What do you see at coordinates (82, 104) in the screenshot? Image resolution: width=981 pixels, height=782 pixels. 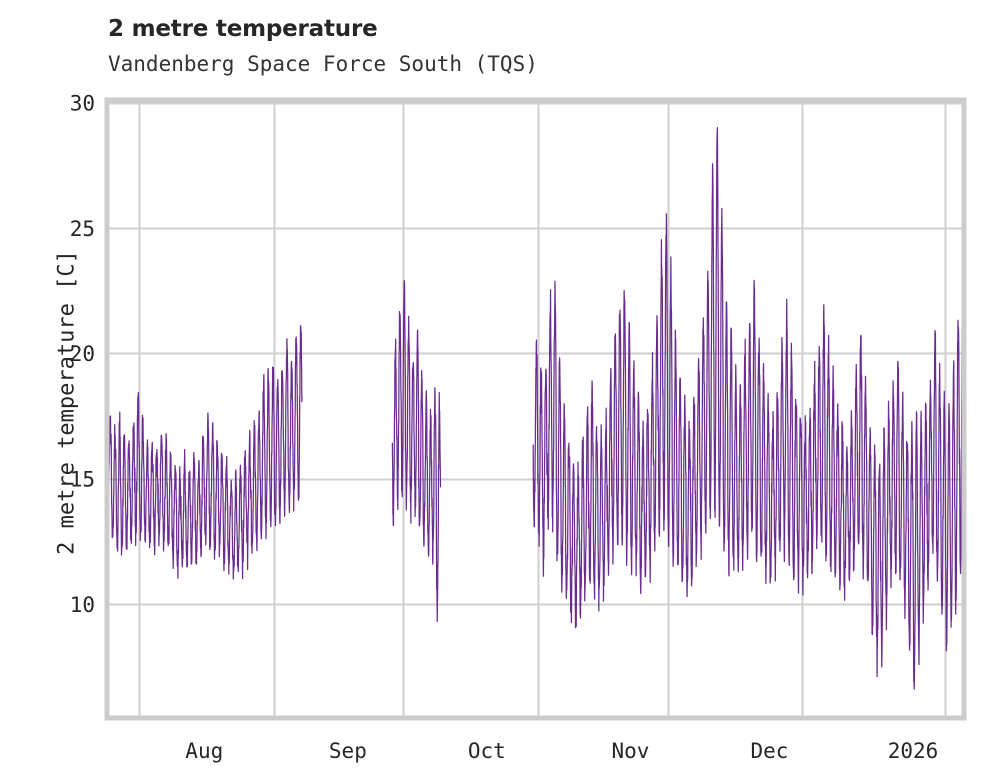 I see `y-tick-label: 30` at bounding box center [82, 104].